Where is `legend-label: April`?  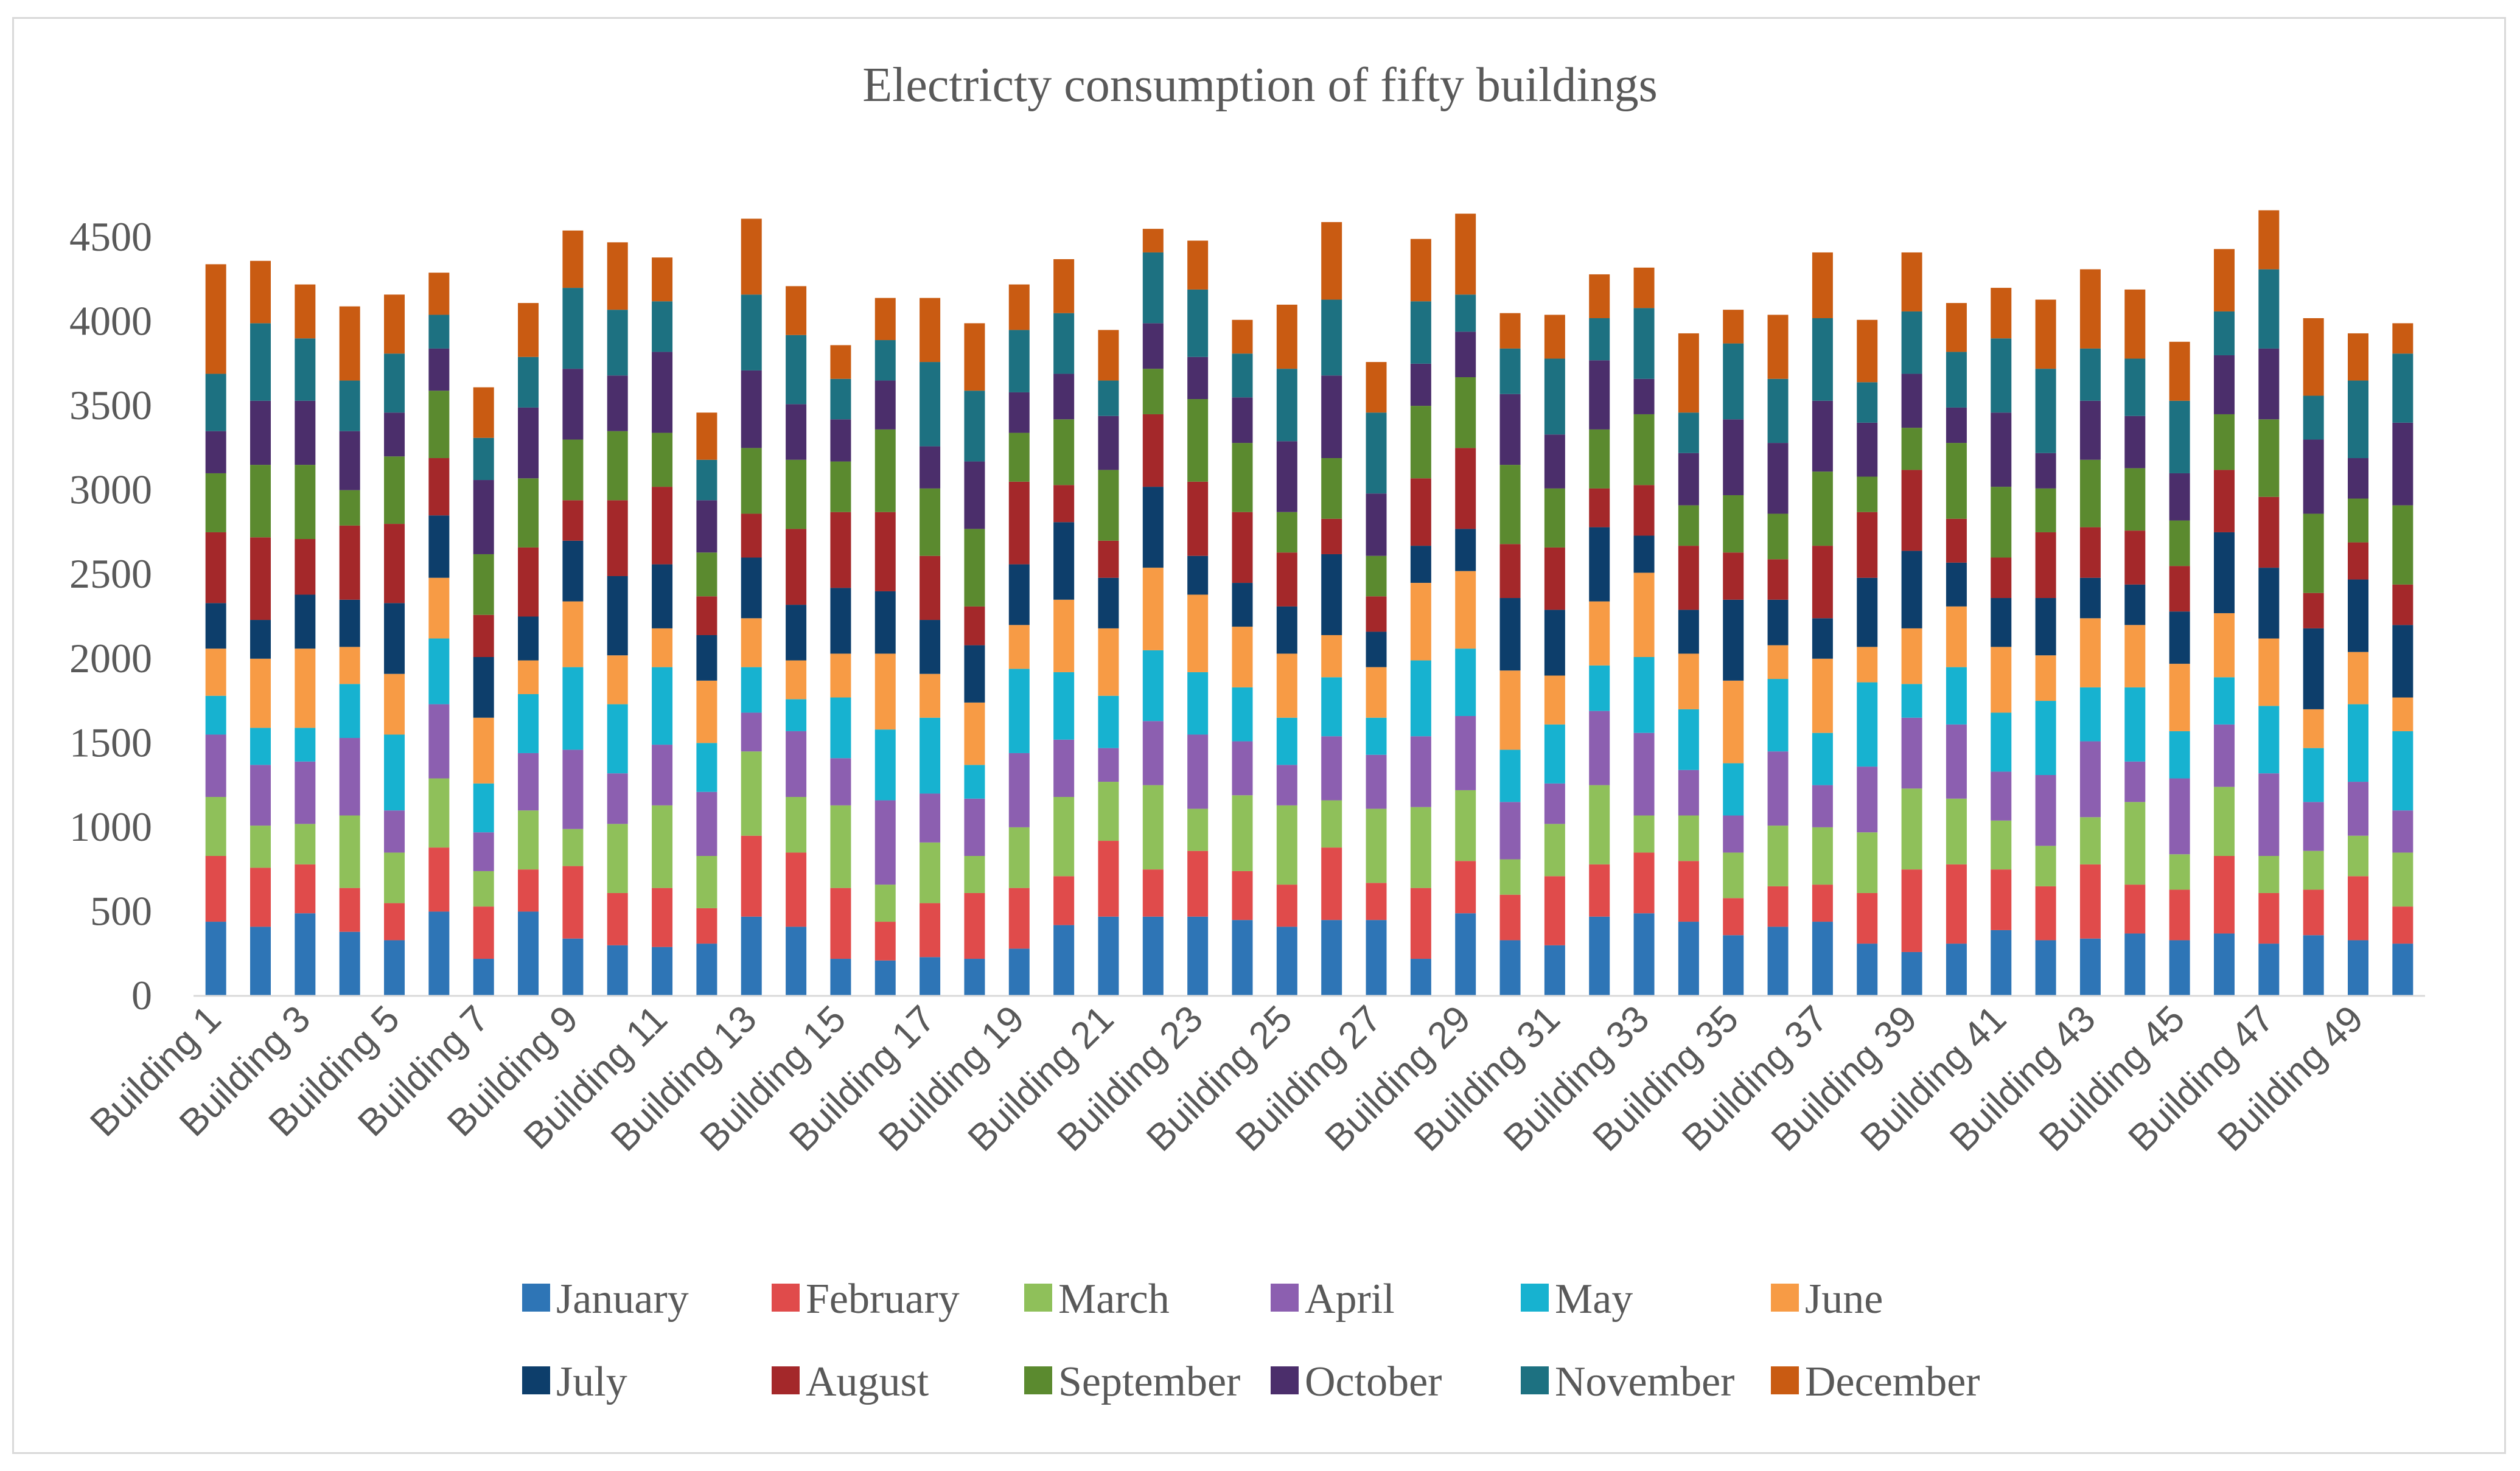 legend-label: April is located at coordinates (1350, 1299).